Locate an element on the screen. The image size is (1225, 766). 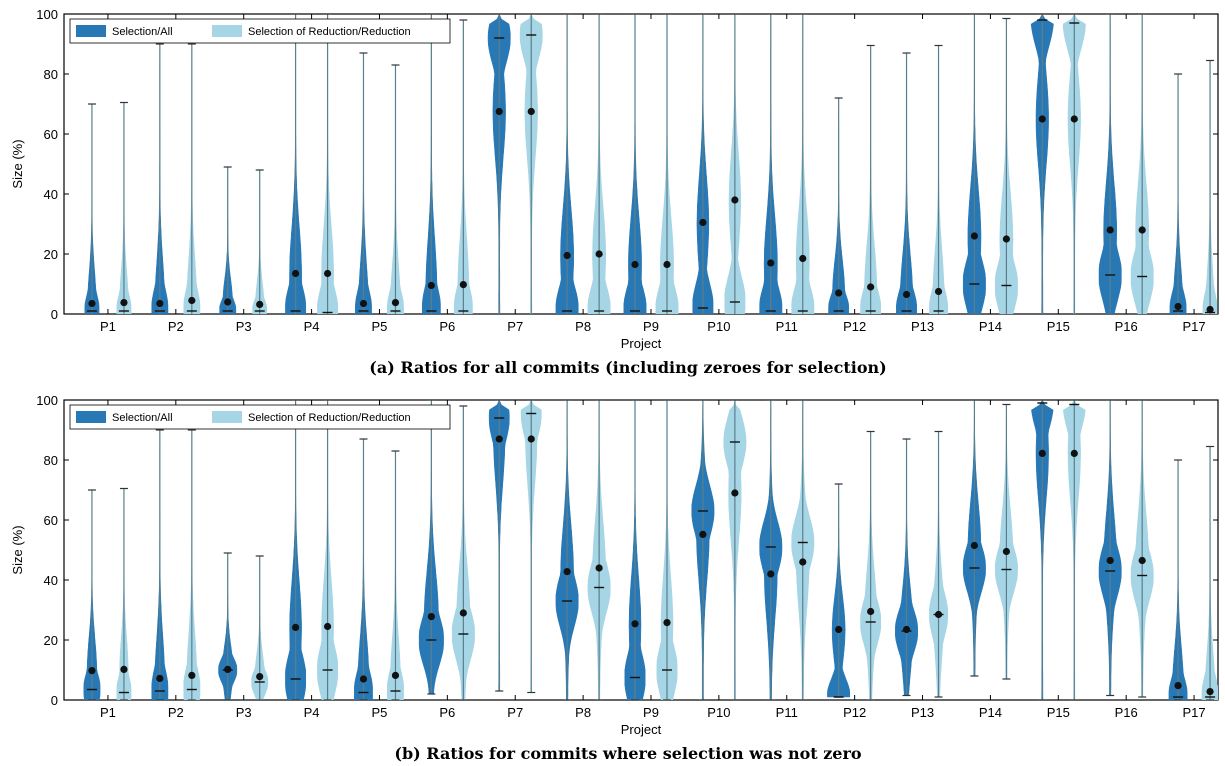
x-axis-label: Project is located at coordinates (641, 343).